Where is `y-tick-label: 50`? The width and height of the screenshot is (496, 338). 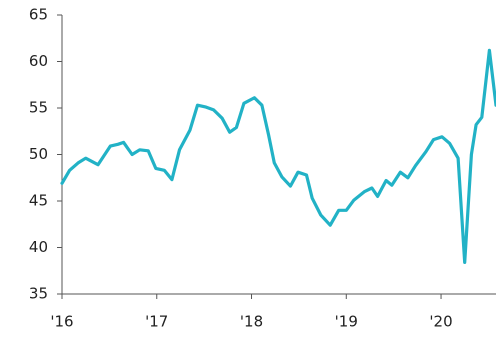
y-tick-label: 50 is located at coordinates (38, 154).